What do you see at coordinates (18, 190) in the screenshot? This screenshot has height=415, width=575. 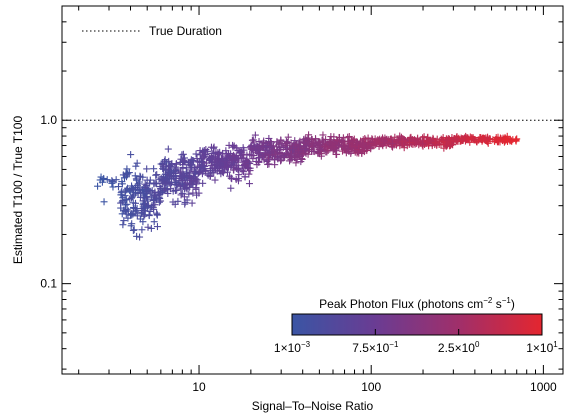 I see `y-axis-label: Estimated T100 / True T100` at bounding box center [18, 190].